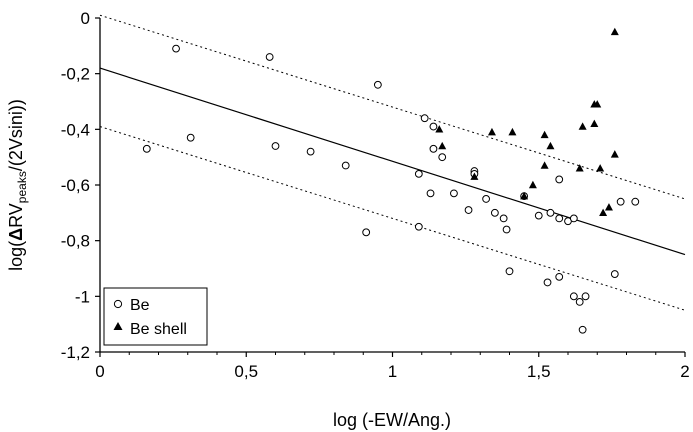 This screenshot has width=693, height=432. What do you see at coordinates (246, 371) in the screenshot?
I see `x-tick-label: 0,5` at bounding box center [246, 371].